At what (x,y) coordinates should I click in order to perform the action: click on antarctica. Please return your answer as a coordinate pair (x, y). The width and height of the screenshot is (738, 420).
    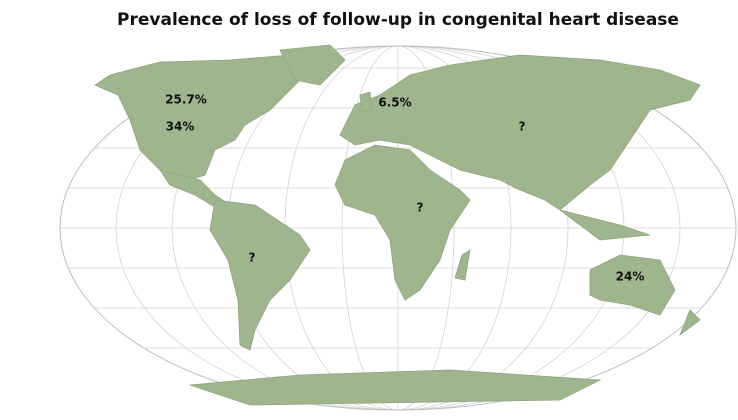
    Looking at the image, I should click on (395, 387).